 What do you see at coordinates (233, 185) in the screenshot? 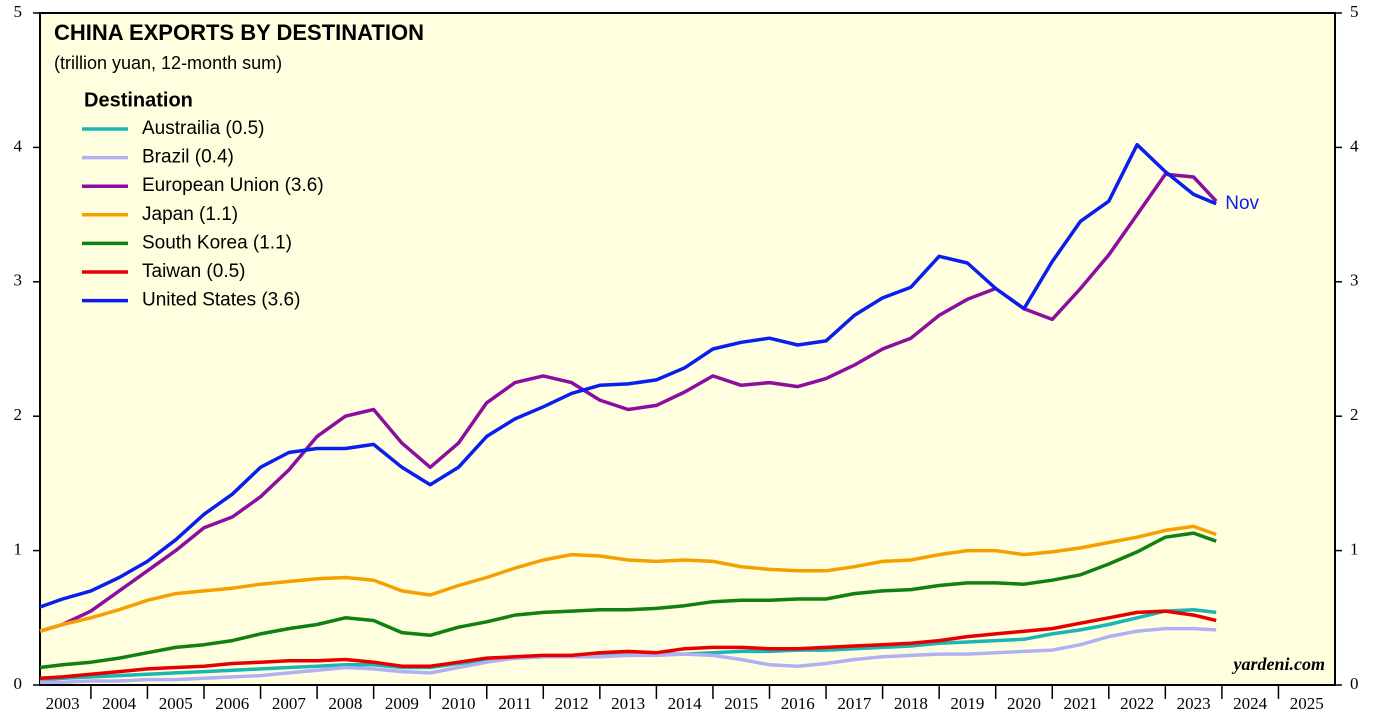
I see `legend-label: European Union (3.6)` at bounding box center [233, 185].